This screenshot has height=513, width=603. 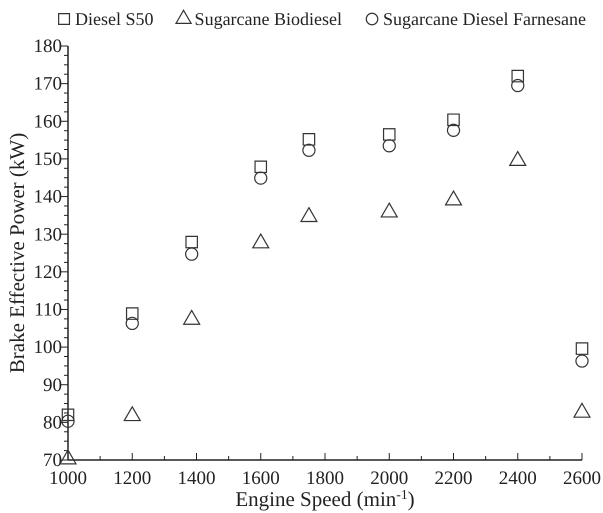 I want to click on y-tick-label: 120, so click(x=48, y=272).